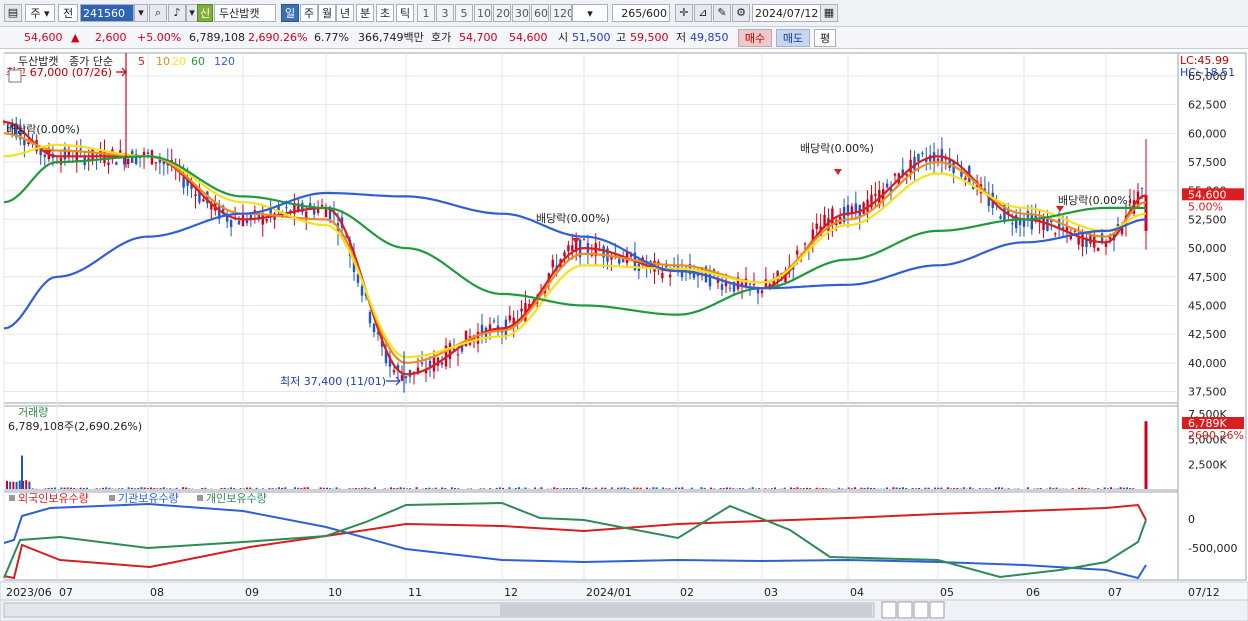 The height and width of the screenshot is (621, 1248). What do you see at coordinates (575, 541) in the screenshot?
I see `institution-holding-line` at bounding box center [575, 541].